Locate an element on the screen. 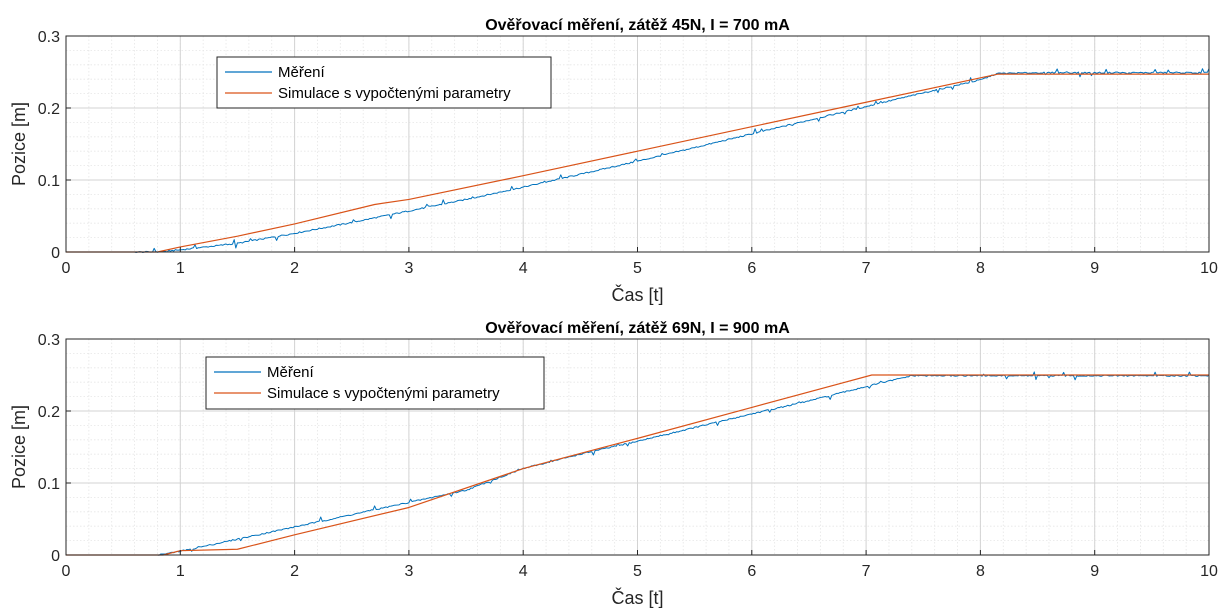 The height and width of the screenshot is (613, 1221). chart-title: Ověřovací měření, zátěž 45N, I = 700 mA is located at coordinates (637, 25).